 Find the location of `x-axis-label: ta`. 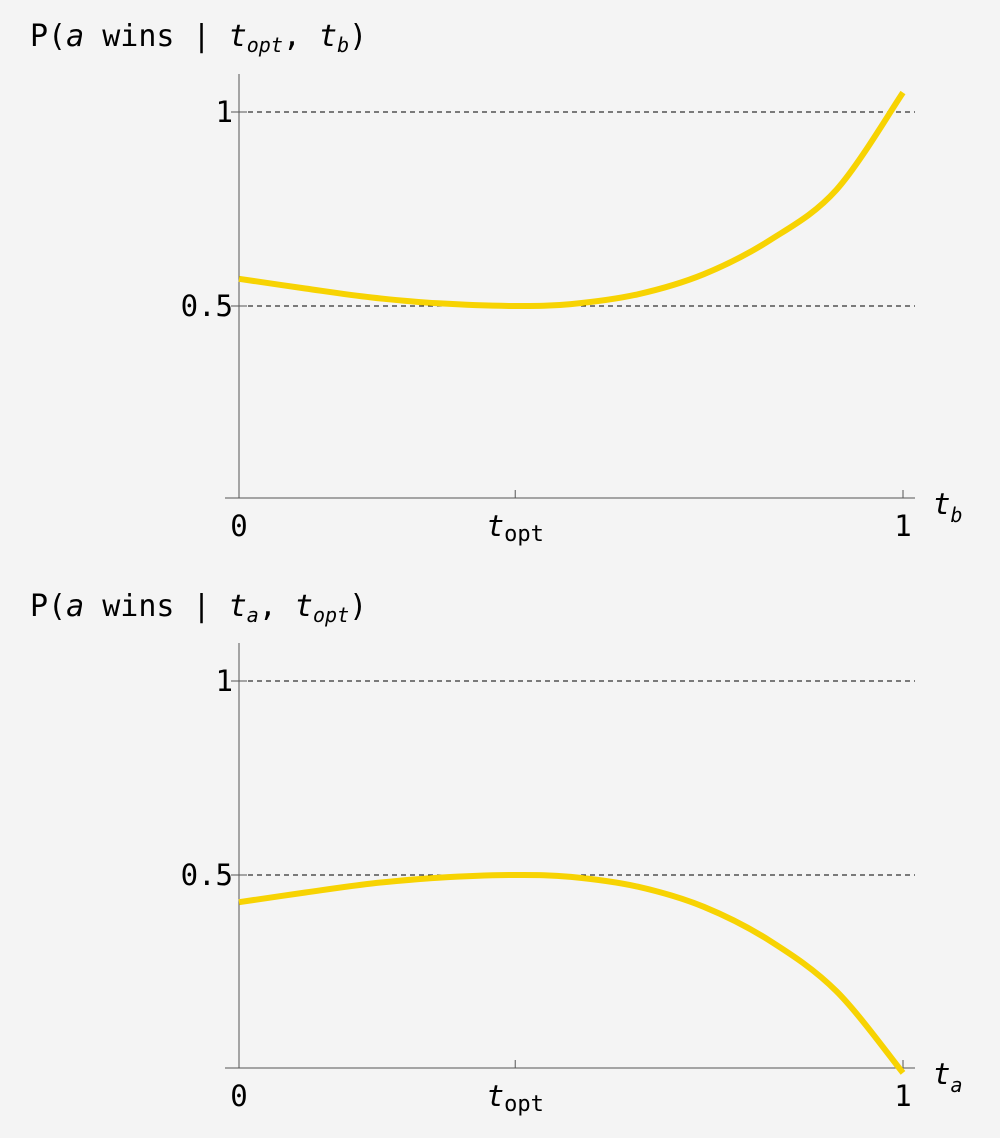

x-axis-label: ta is located at coordinates (948, 1077).